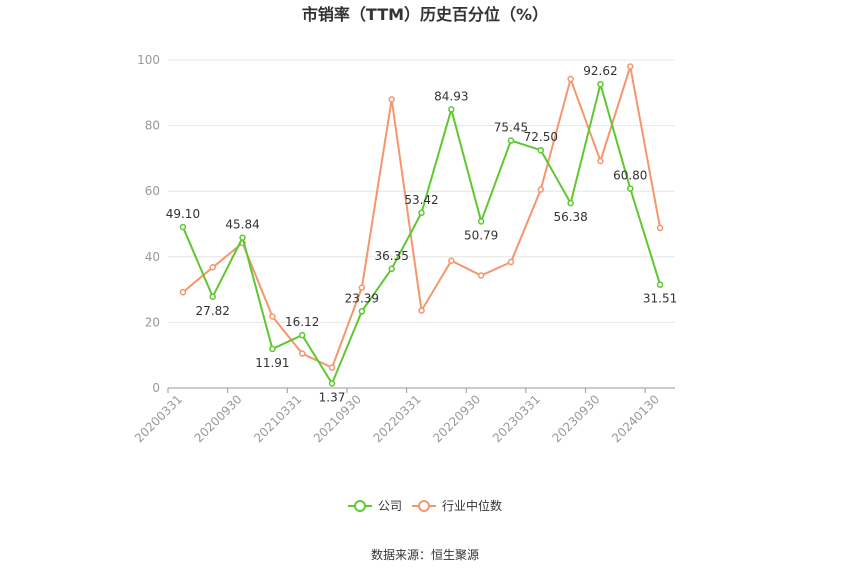 Image resolution: width=850 pixels, height=575 pixels. I want to click on data-label: 23.39, so click(362, 298).